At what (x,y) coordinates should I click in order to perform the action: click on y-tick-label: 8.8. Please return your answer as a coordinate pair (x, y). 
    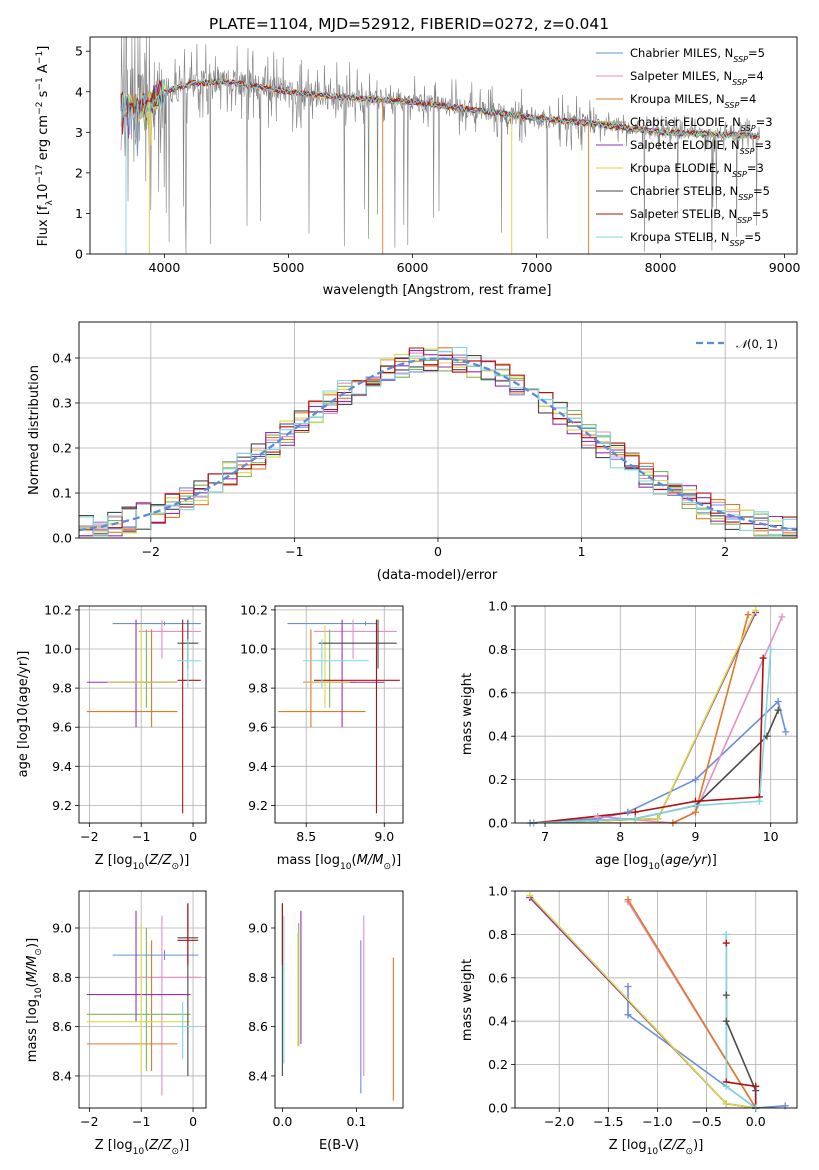
    Looking at the image, I should click on (62, 977).